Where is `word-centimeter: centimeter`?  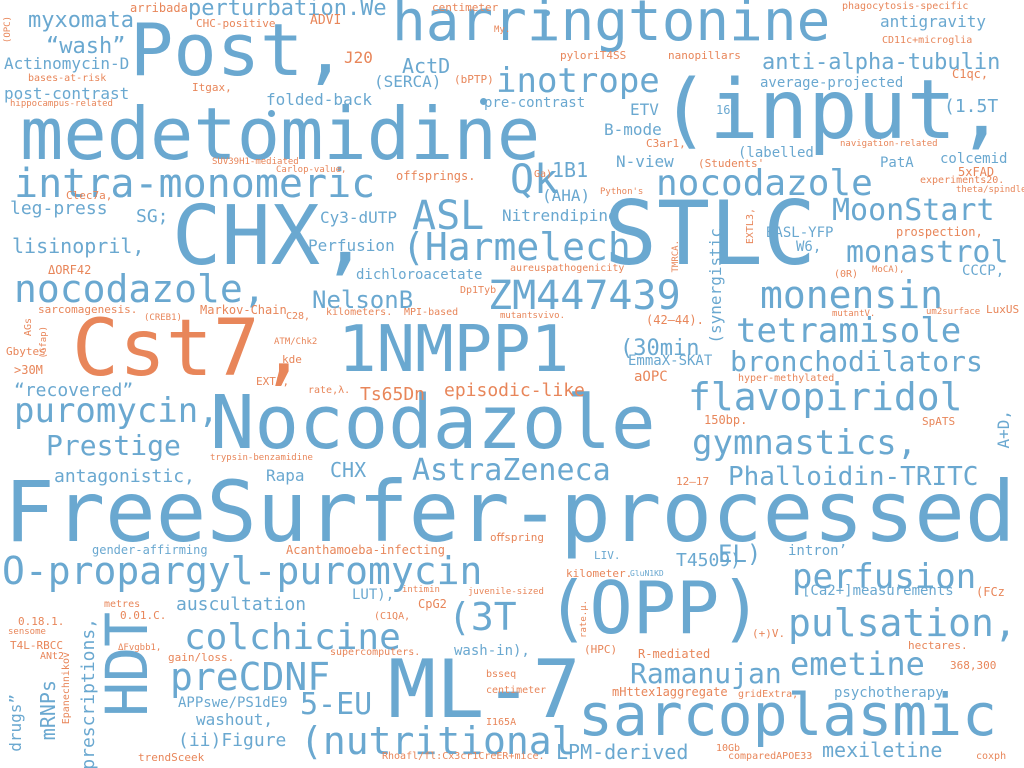
word-centimeter: centimeter is located at coordinates (465, 7).